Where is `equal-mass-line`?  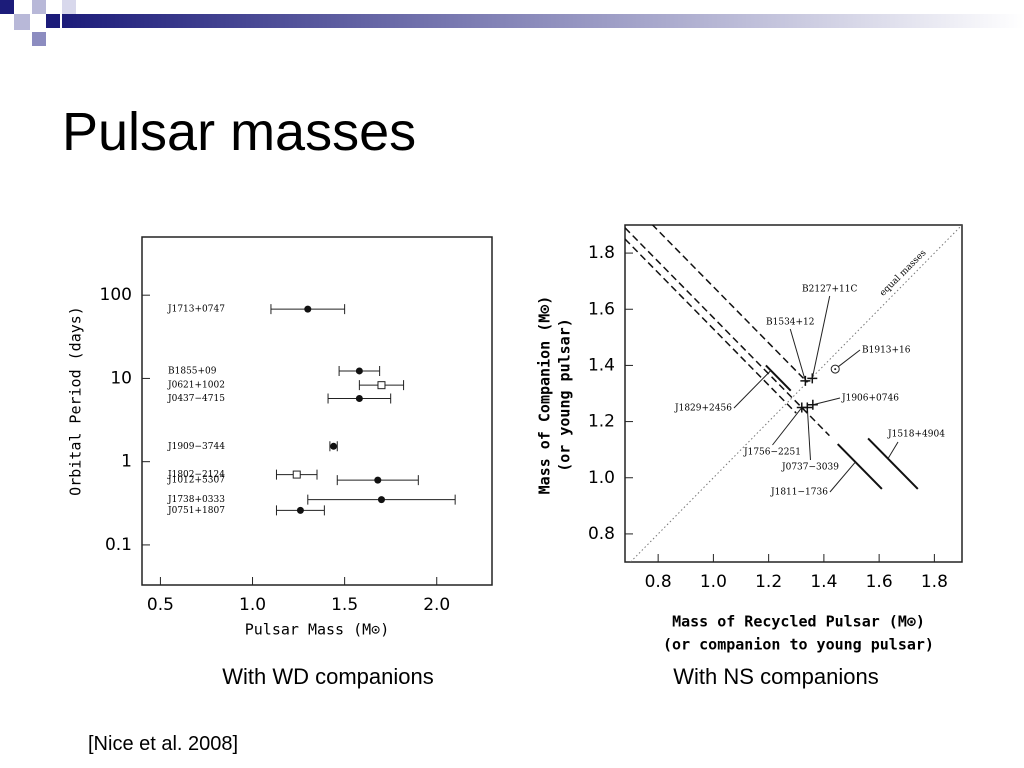
equal-mass-line is located at coordinates (795, 393).